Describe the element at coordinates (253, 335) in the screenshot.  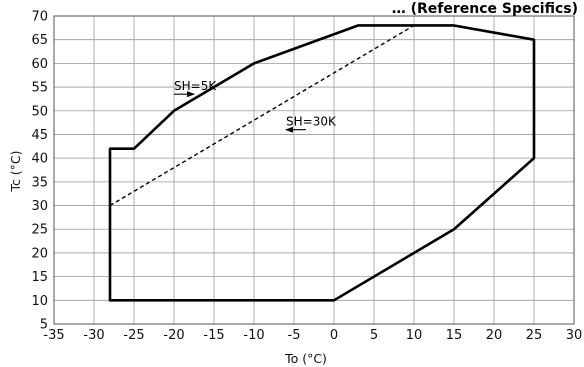
I see `x-tick-label: -10` at that location.